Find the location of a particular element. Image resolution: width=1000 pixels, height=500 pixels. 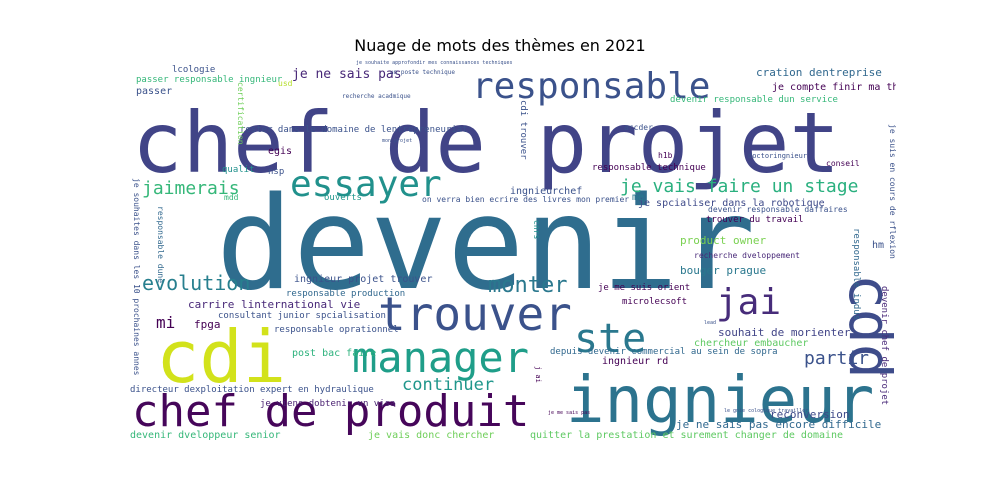

word-reconversion: reconversion is located at coordinates (809, 414).